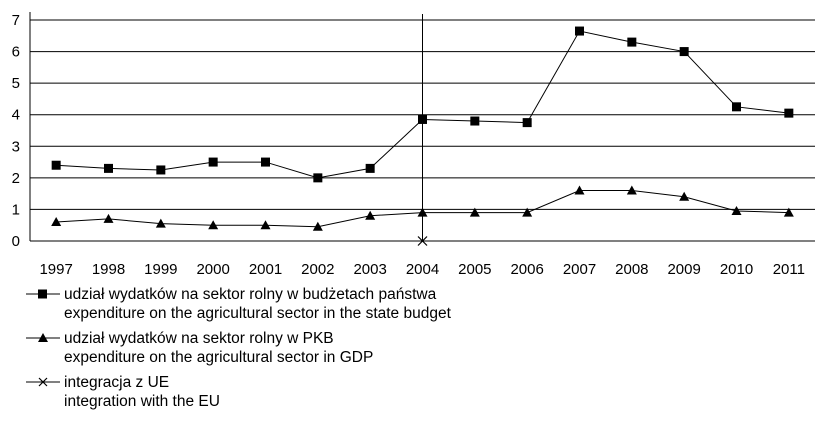  Describe the element at coordinates (369, 269) in the screenshot. I see `x-tick-label: 2003` at that location.